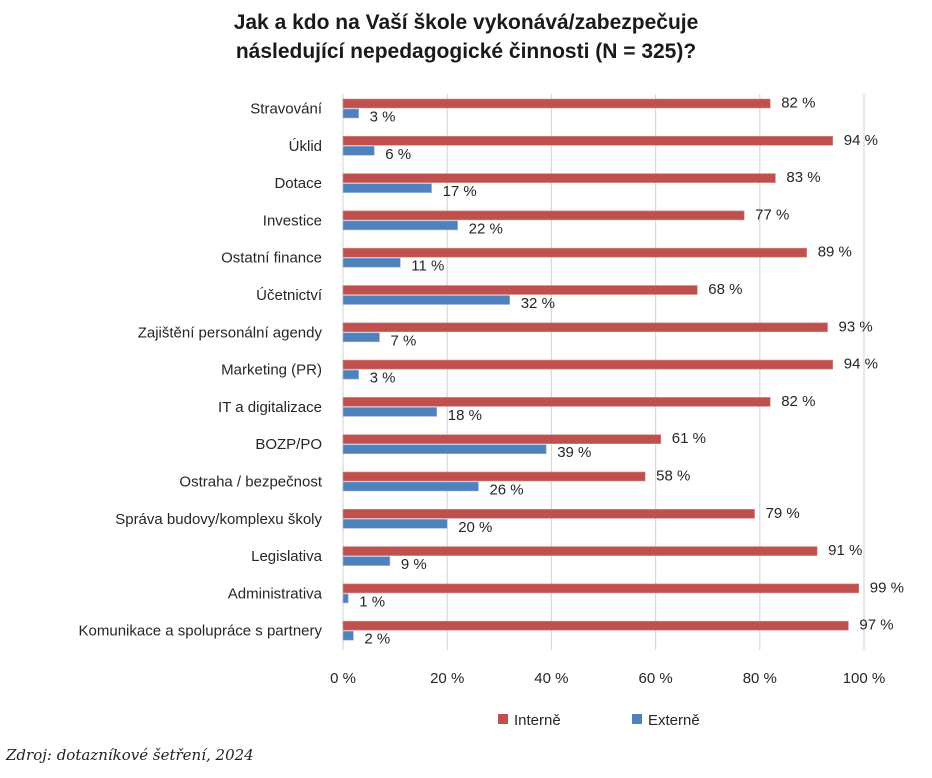 This screenshot has width=932, height=778. I want to click on data-label-externe: 32 %, so click(538, 303).